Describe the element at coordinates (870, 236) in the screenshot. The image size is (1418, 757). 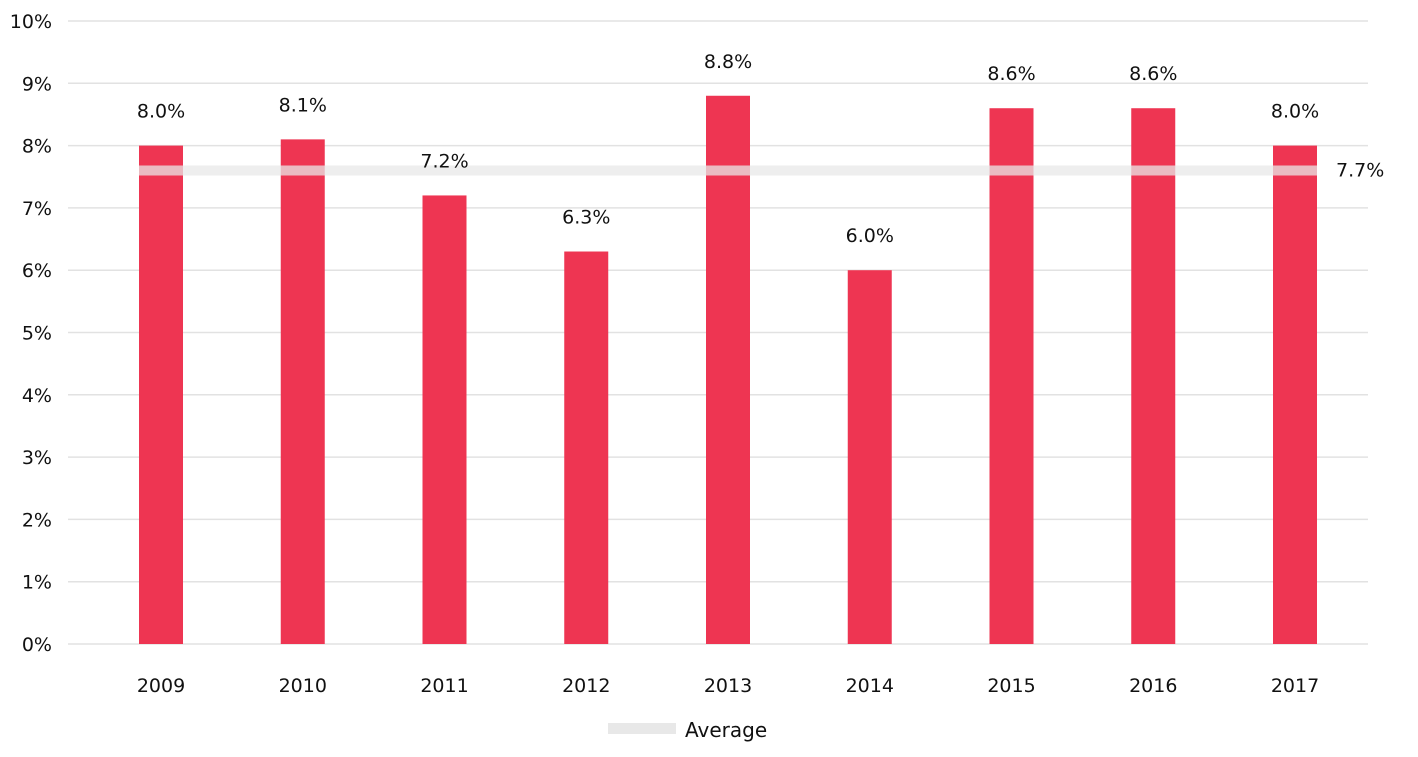
I see `data-label-2014: 6.0%` at that location.